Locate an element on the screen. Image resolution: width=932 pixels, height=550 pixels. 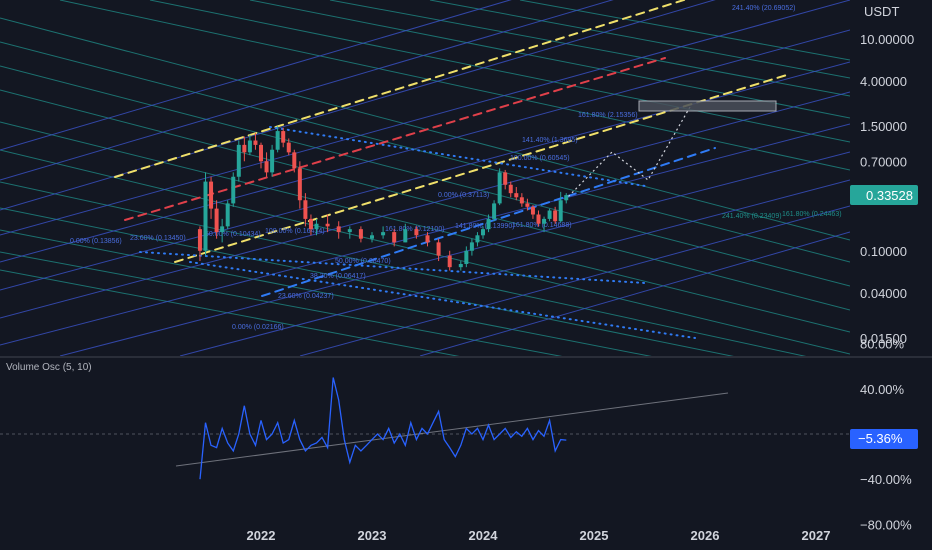
time-tick-label: 2024 is located at coordinates (484, 535).